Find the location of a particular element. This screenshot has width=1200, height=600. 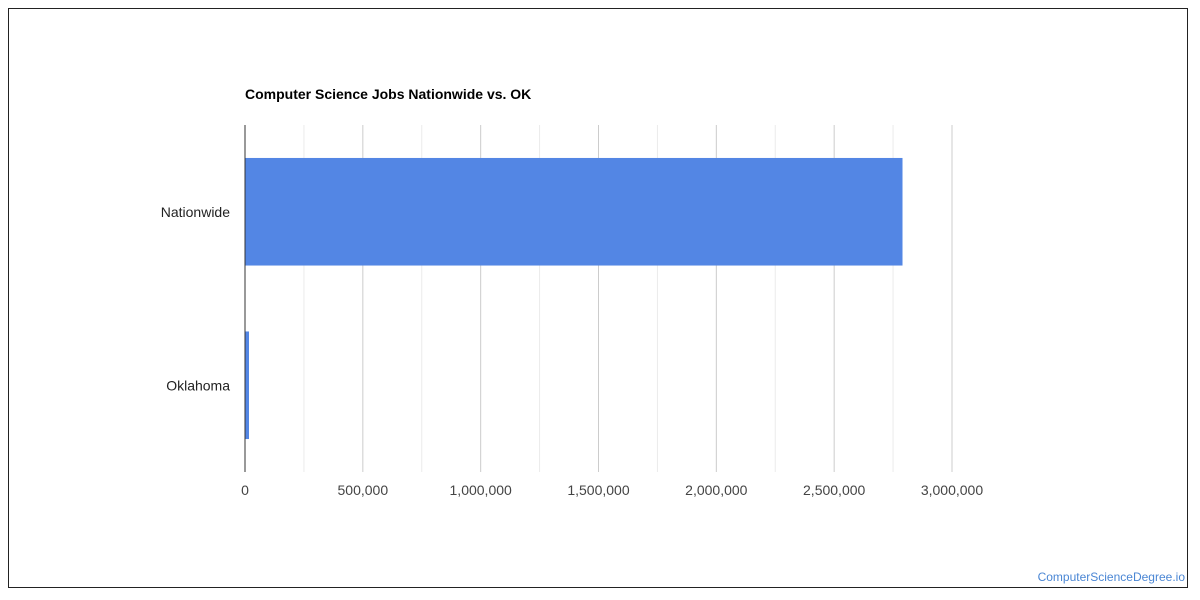

chart-title: Computer Science Jobs Nationwide vs. OK is located at coordinates (388, 94).